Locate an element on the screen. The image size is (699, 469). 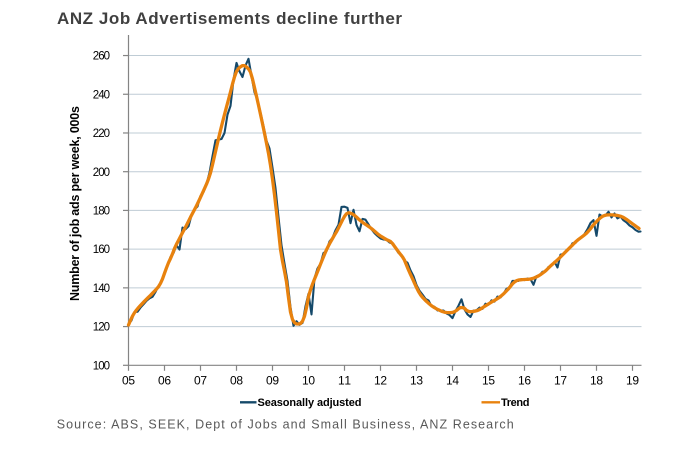
svg-text: 120 is located at coordinates (101, 328).